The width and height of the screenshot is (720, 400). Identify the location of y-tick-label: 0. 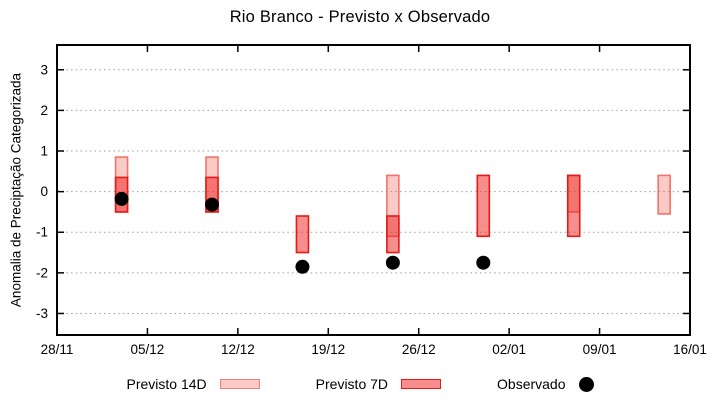
(44, 191).